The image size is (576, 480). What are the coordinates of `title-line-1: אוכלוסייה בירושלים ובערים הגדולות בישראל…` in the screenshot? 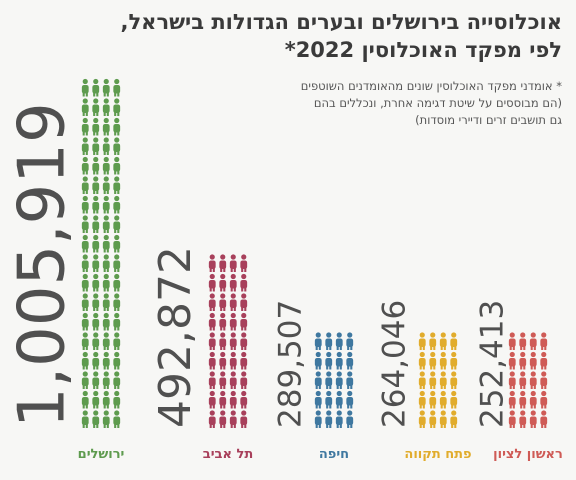 It's located at (341, 22).